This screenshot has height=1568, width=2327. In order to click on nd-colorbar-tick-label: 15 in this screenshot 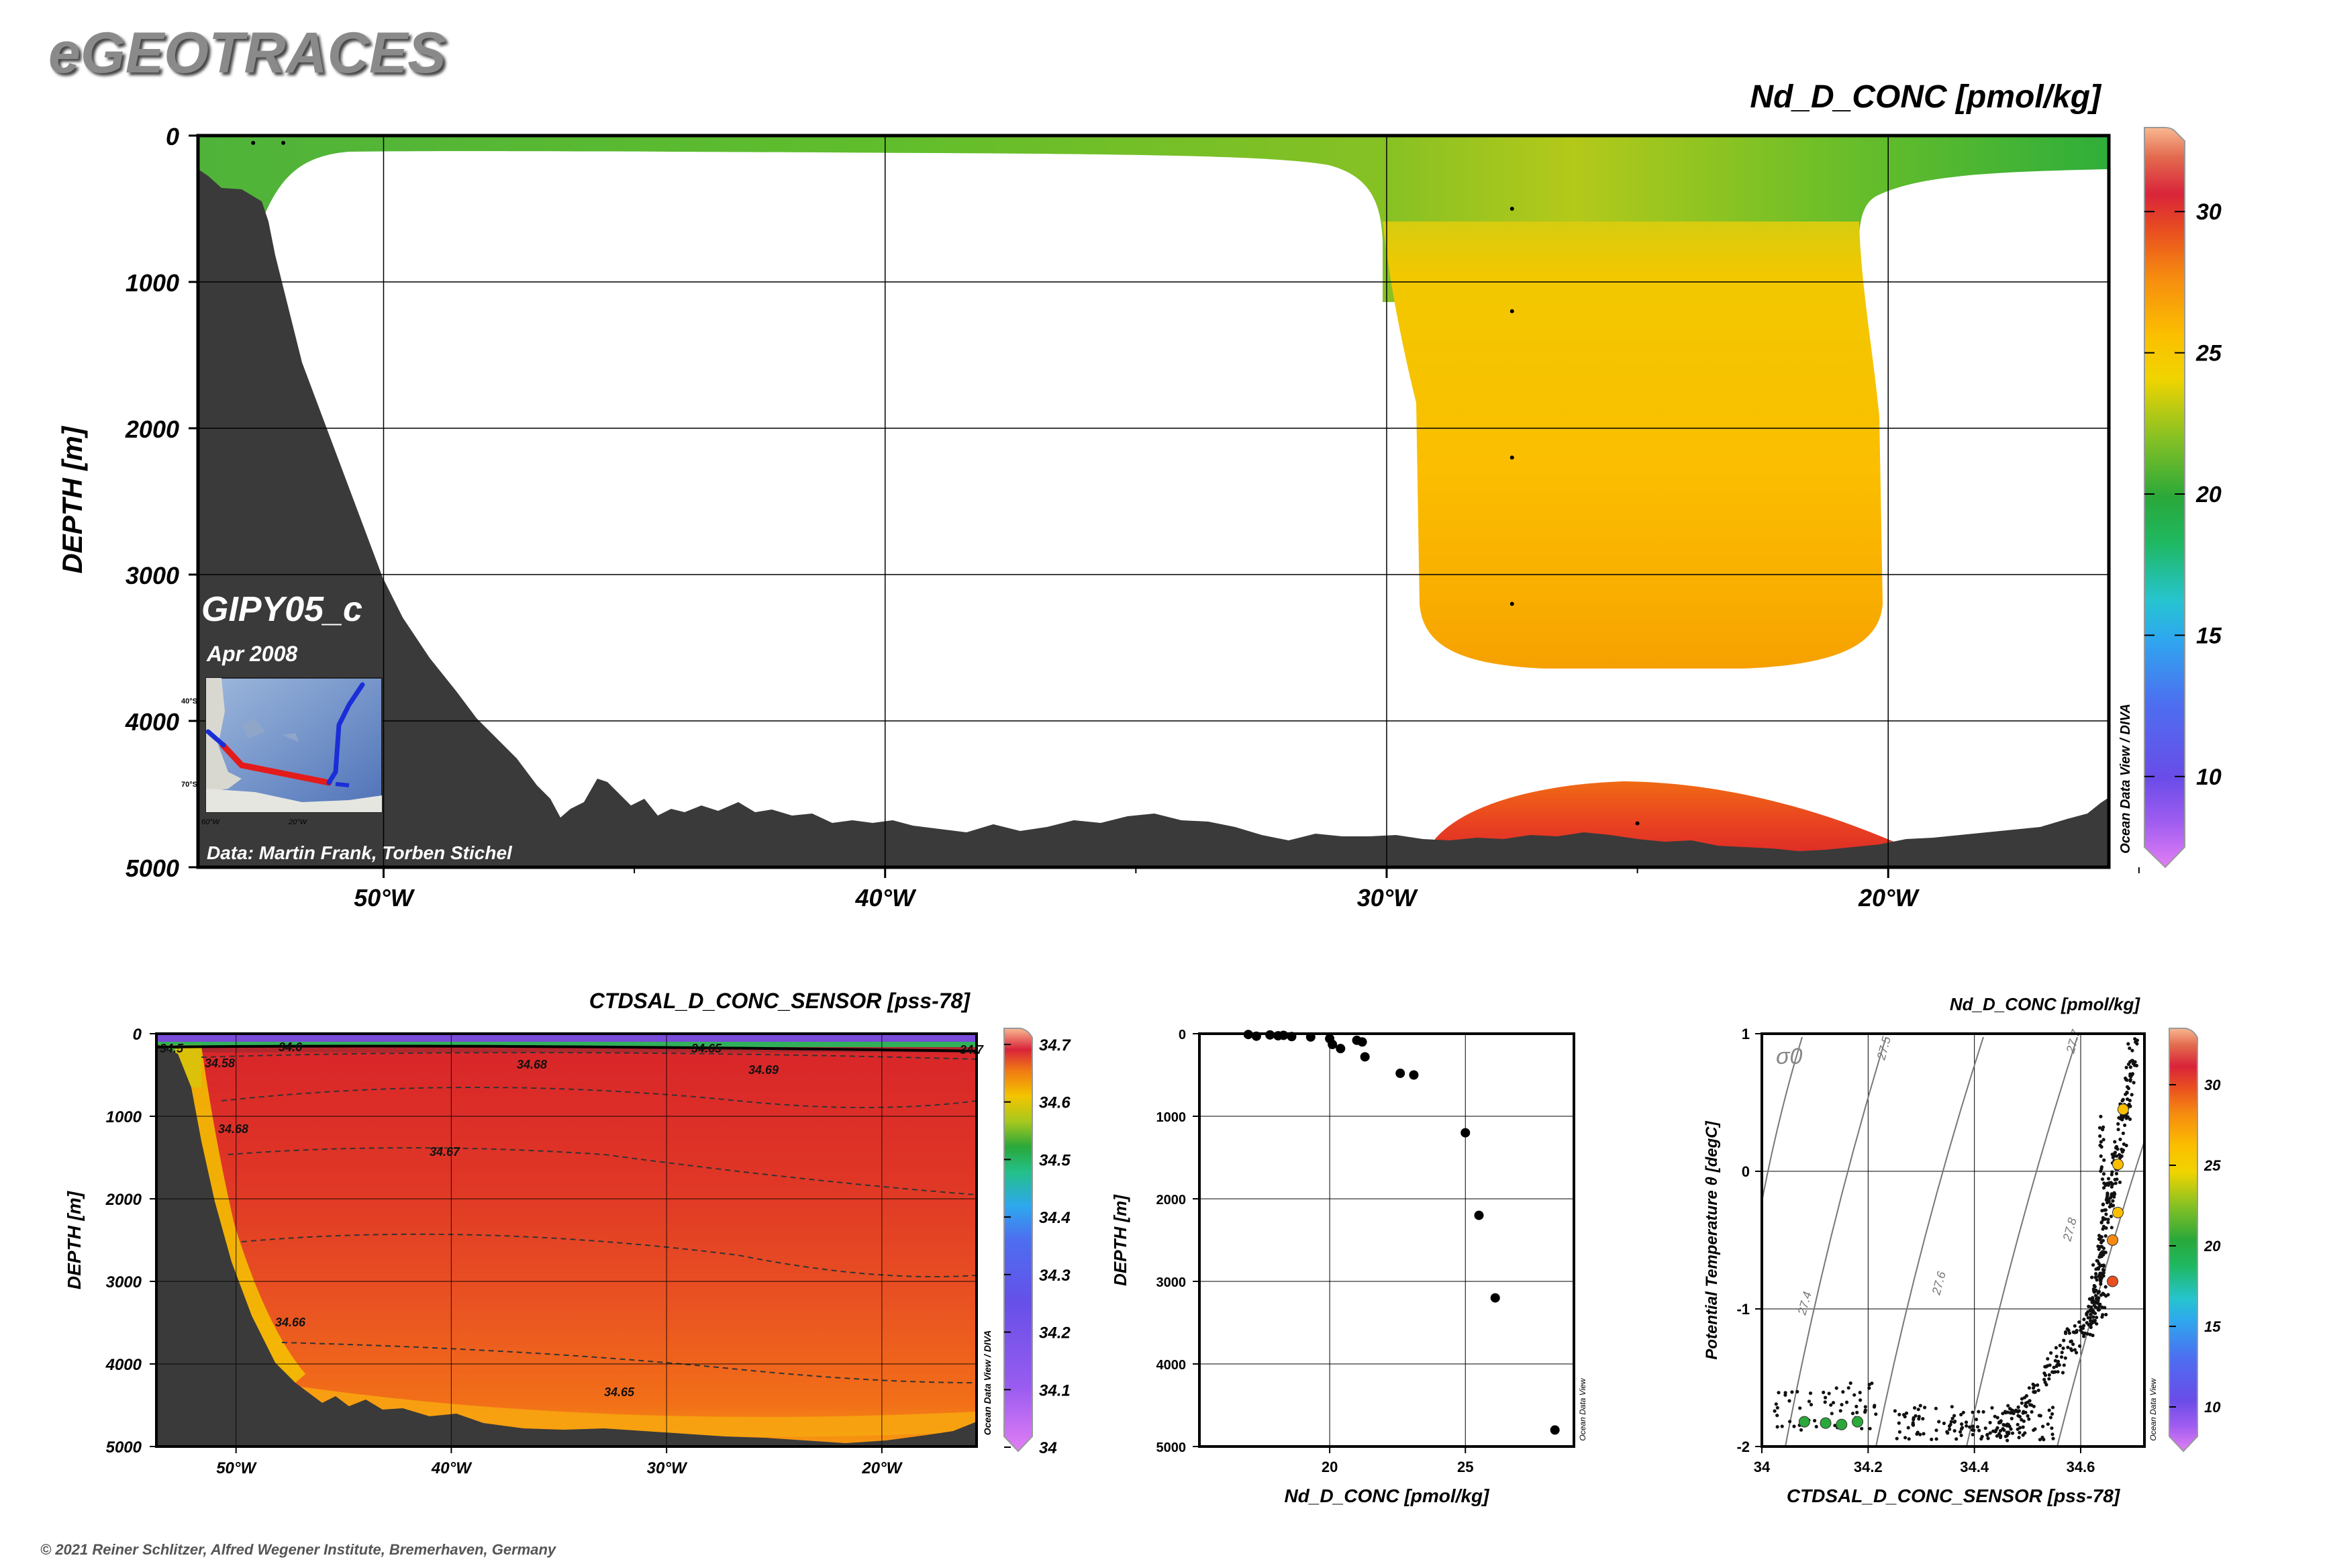, I will do `click(2209, 635)`.